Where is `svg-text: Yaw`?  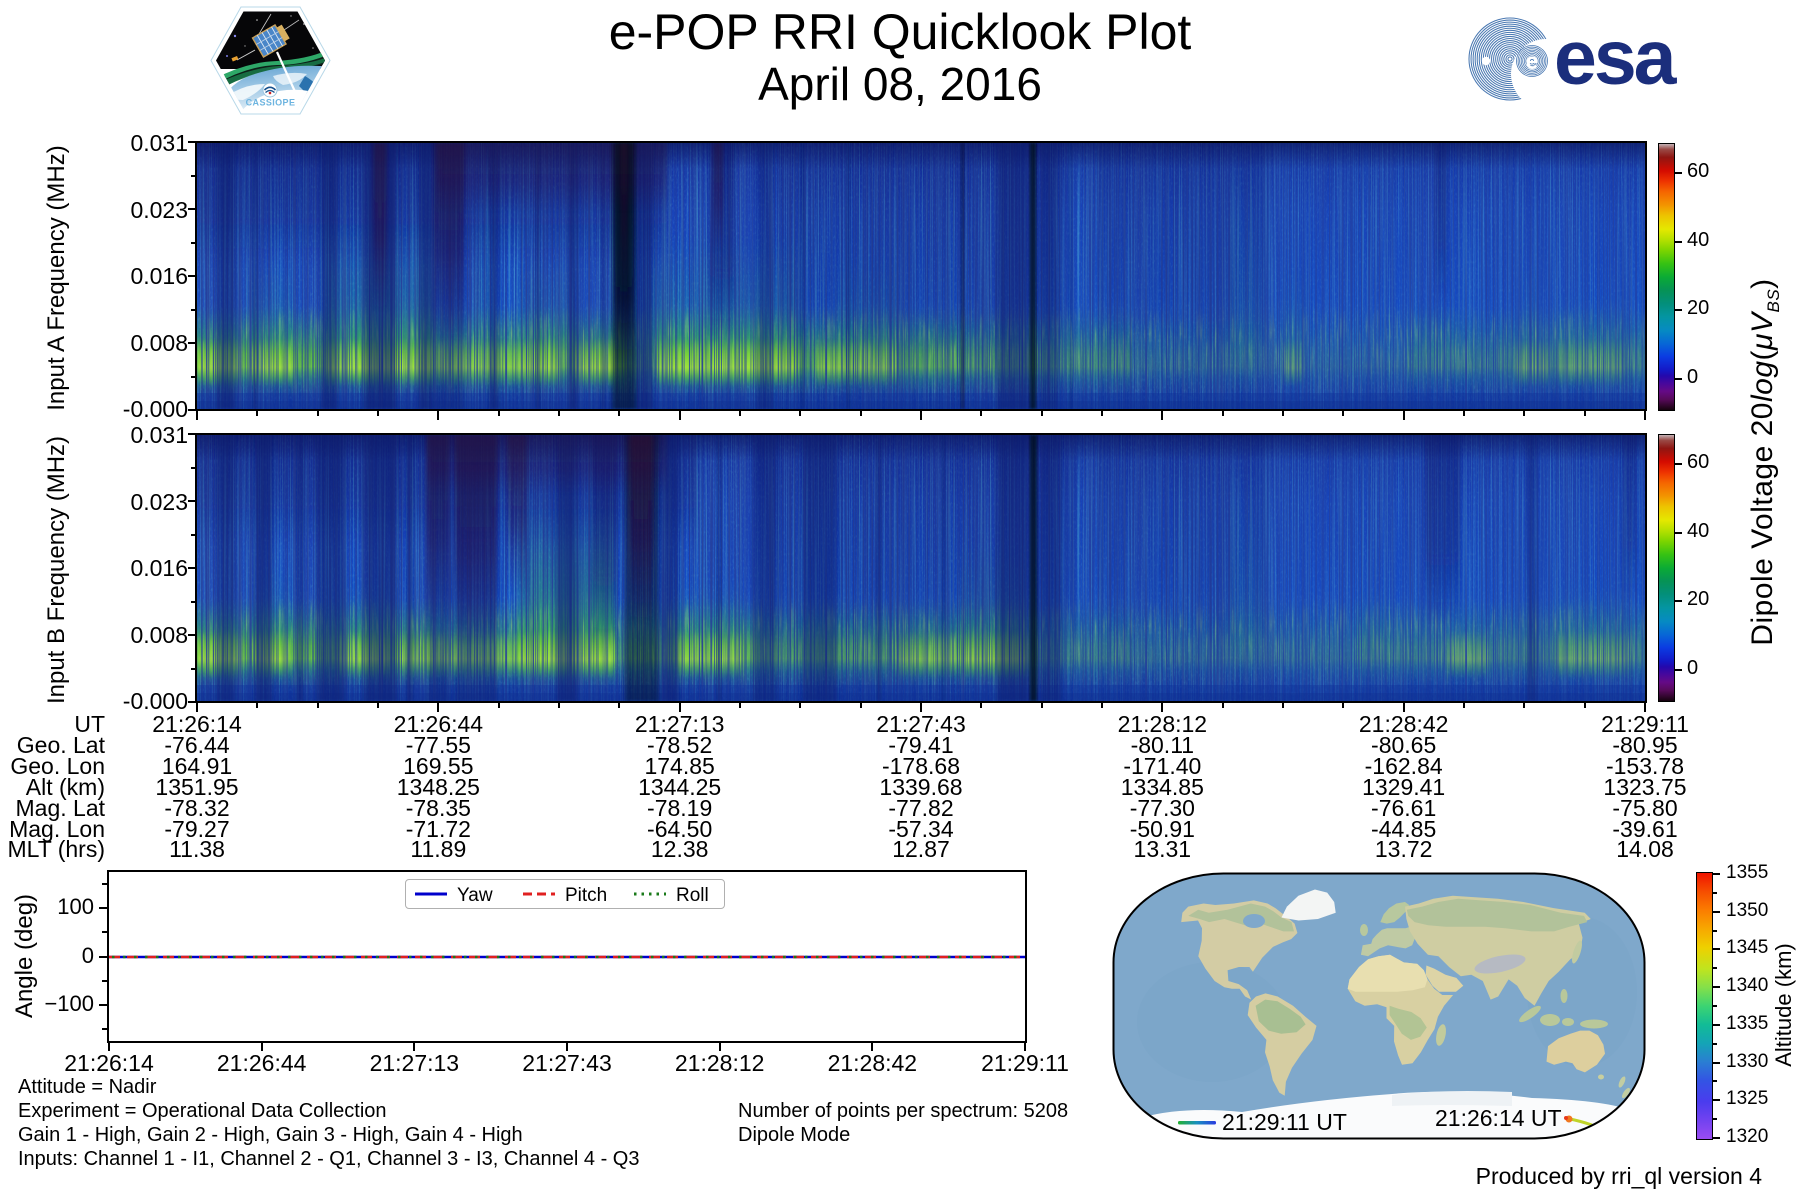 svg-text: Yaw is located at coordinates (475, 895).